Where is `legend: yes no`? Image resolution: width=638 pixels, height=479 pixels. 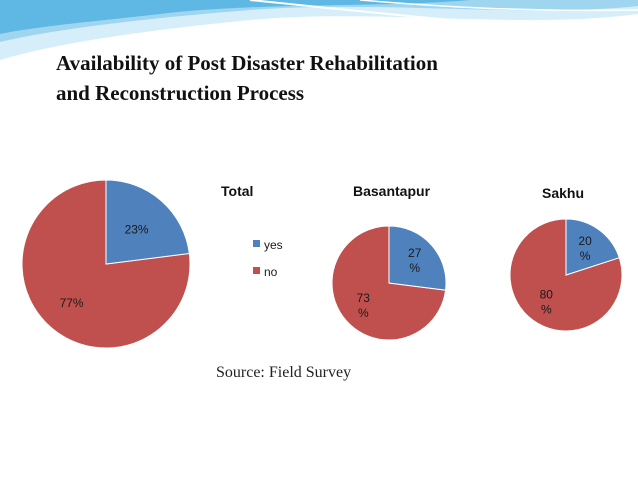 legend: yes no is located at coordinates (268, 258).